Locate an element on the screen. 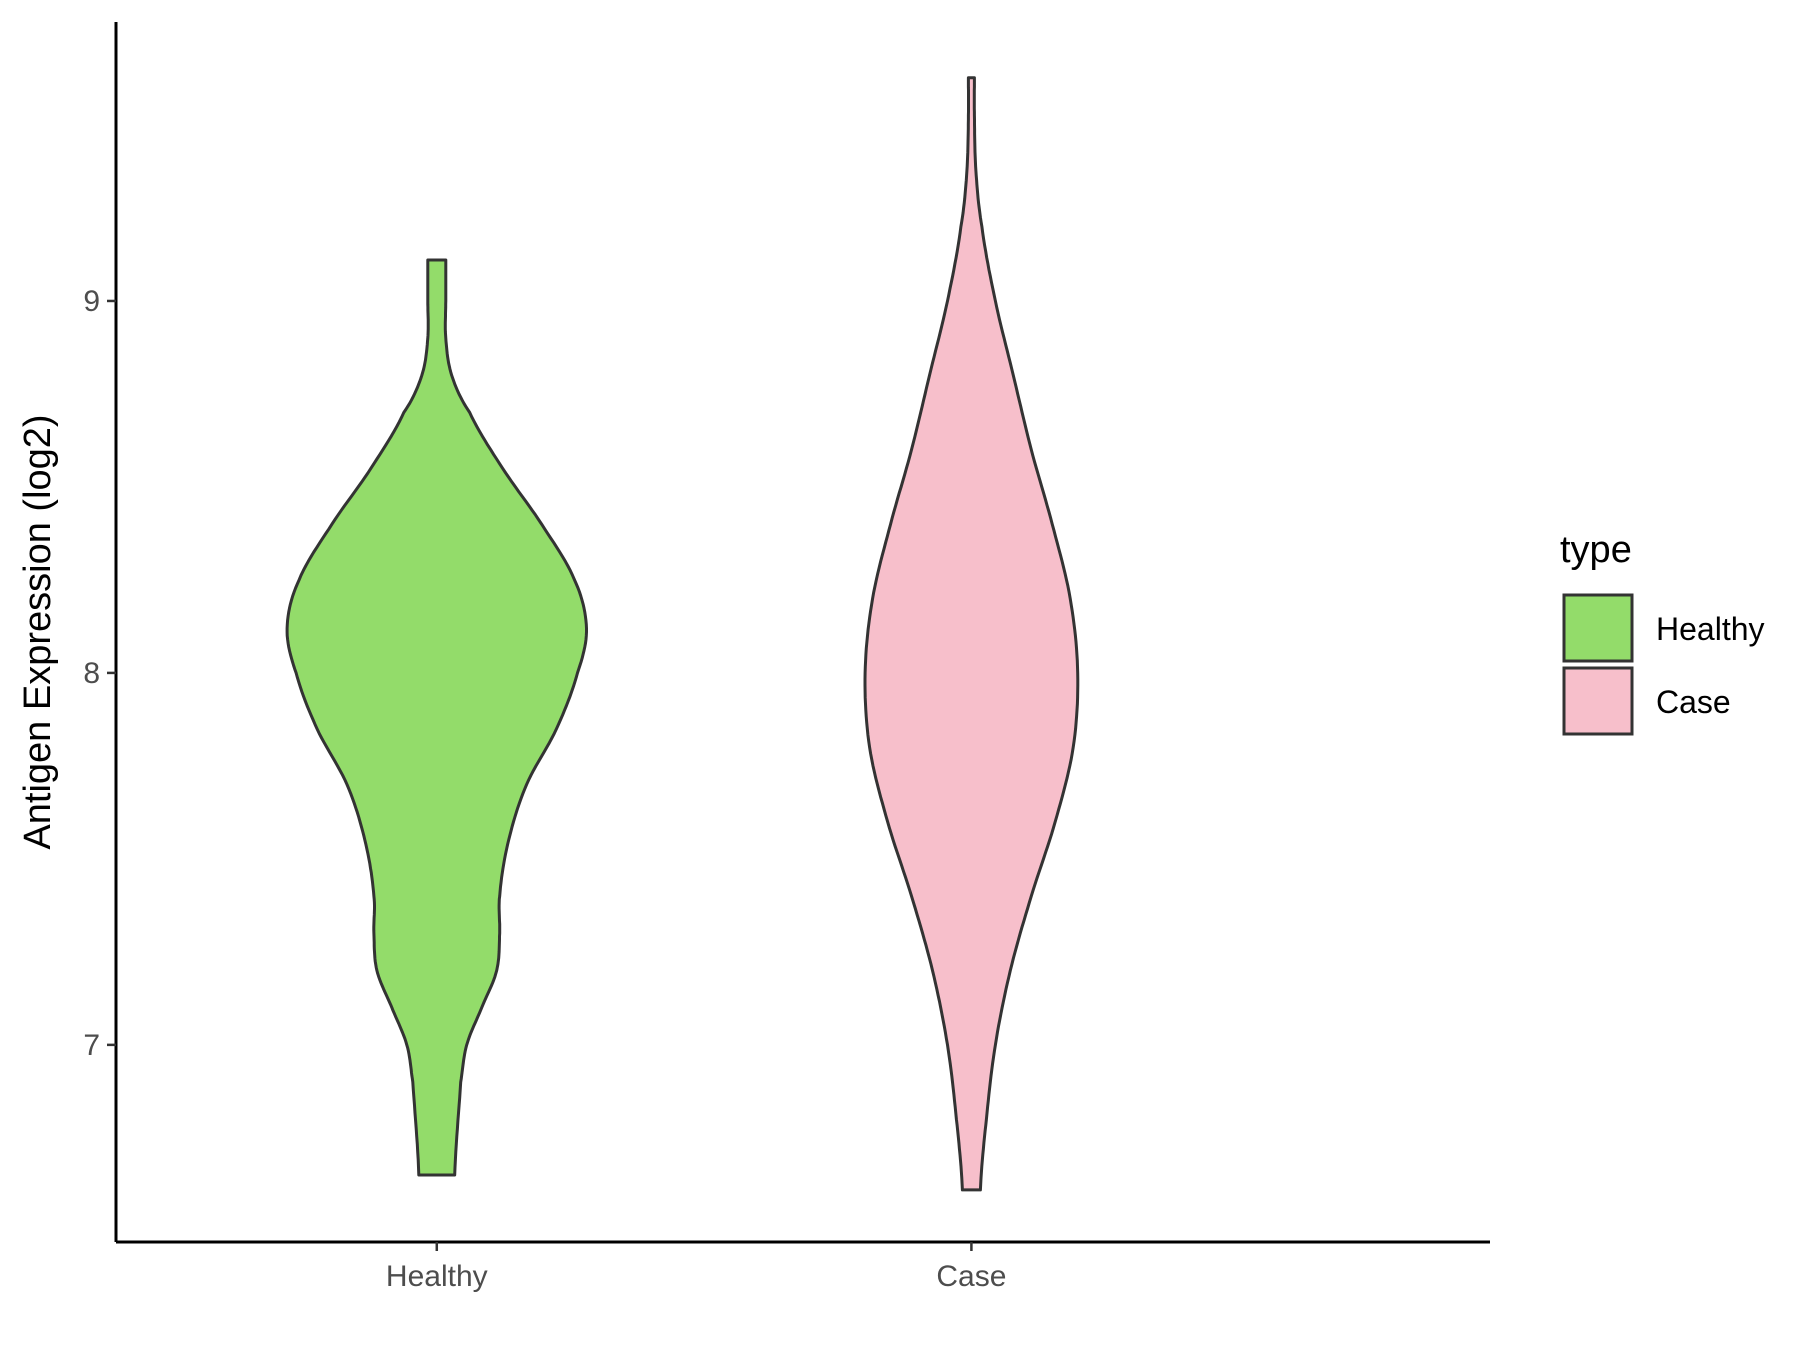  x-tick-label-healthy: Healthy is located at coordinates (437, 1276).